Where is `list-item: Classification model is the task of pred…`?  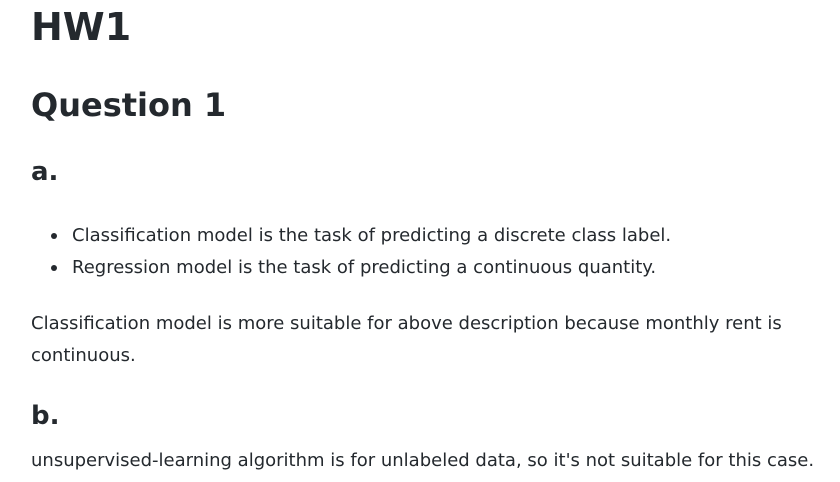
list-item: Classification model is the task of pred… is located at coordinates (361, 236).